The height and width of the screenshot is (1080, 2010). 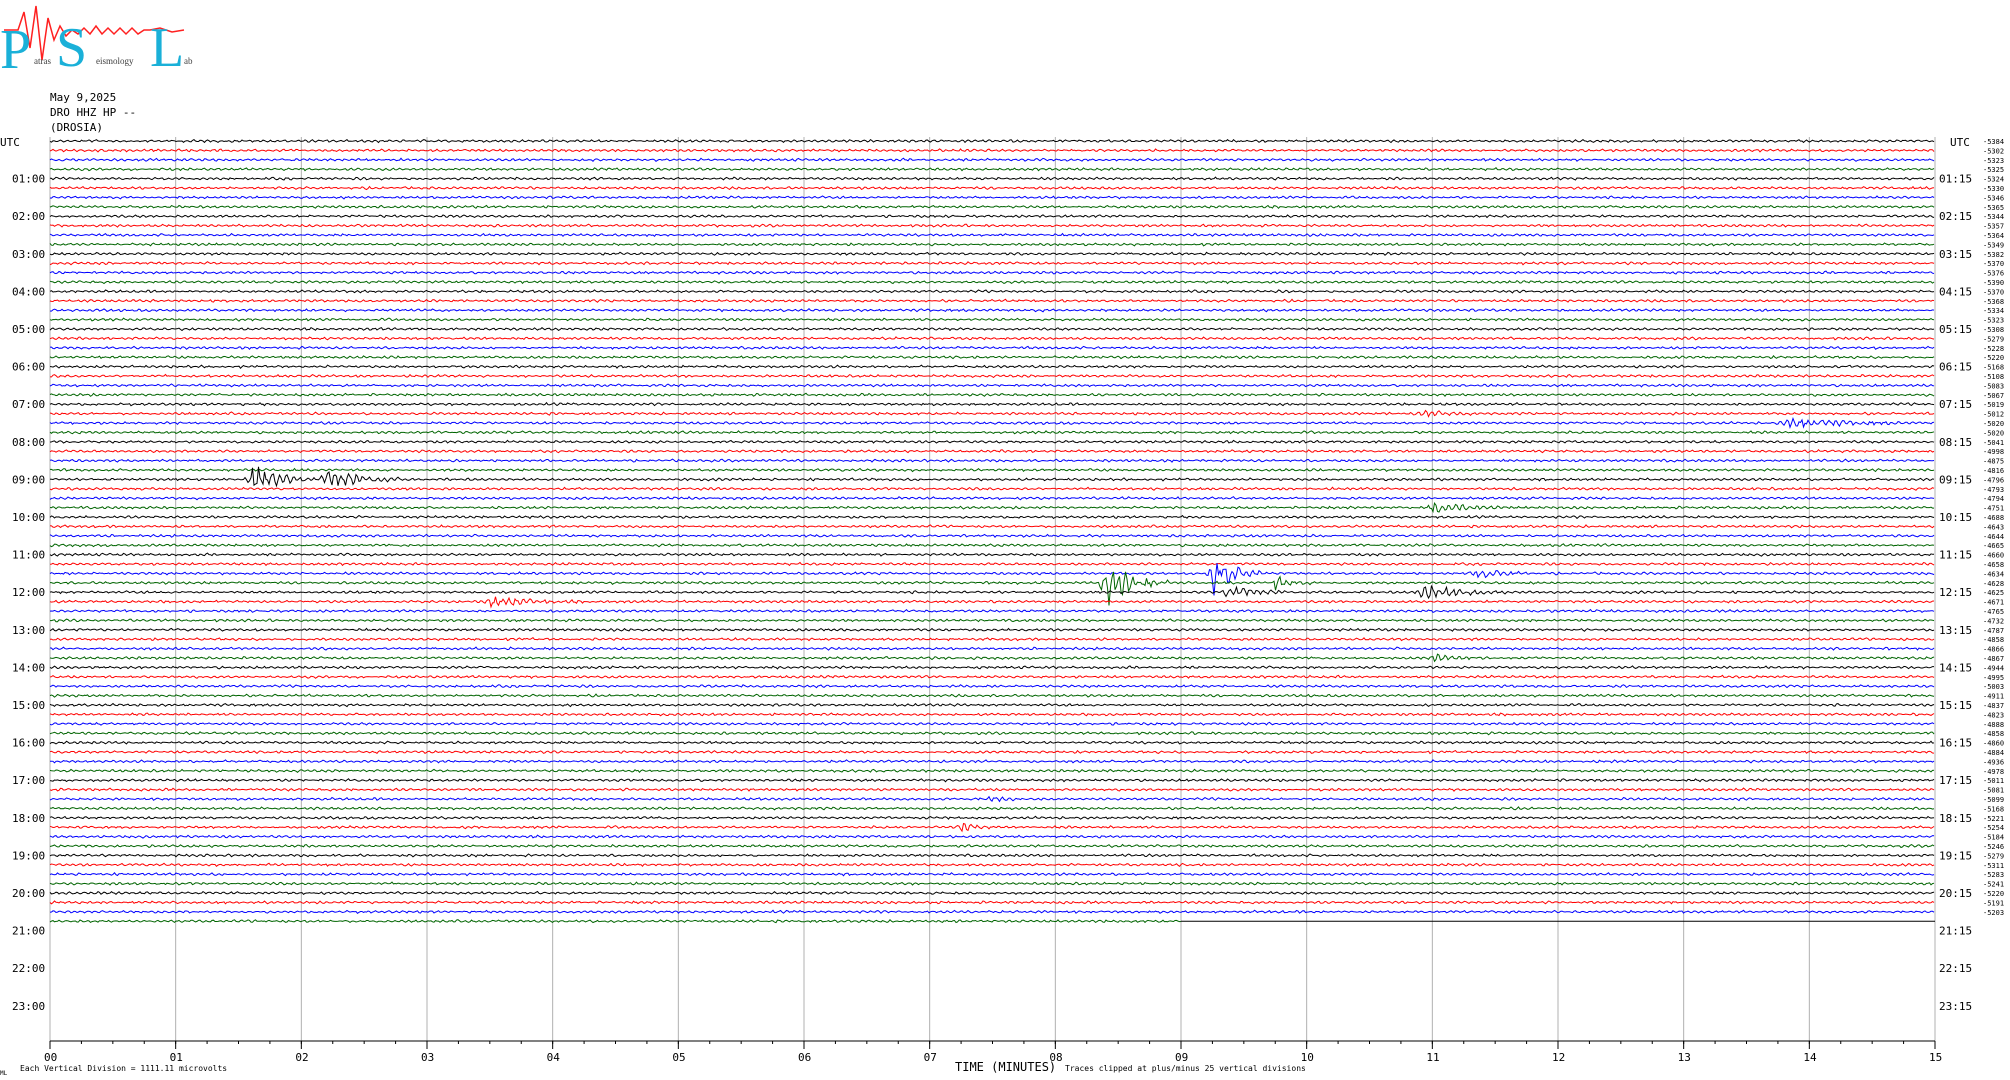 What do you see at coordinates (1993, 715) in the screenshot?
I see `trace-offset-label: -4823` at bounding box center [1993, 715].